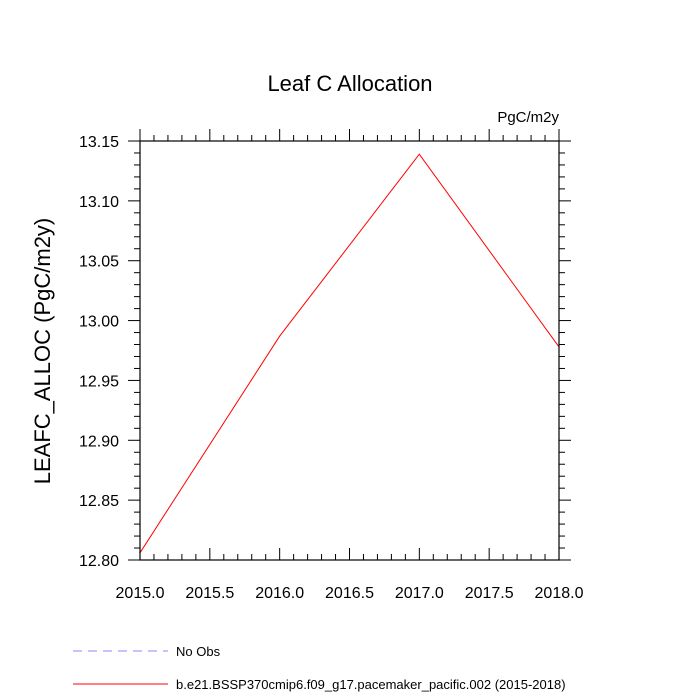  What do you see at coordinates (140, 593) in the screenshot?
I see `x-tick-label: 2015.0` at bounding box center [140, 593].